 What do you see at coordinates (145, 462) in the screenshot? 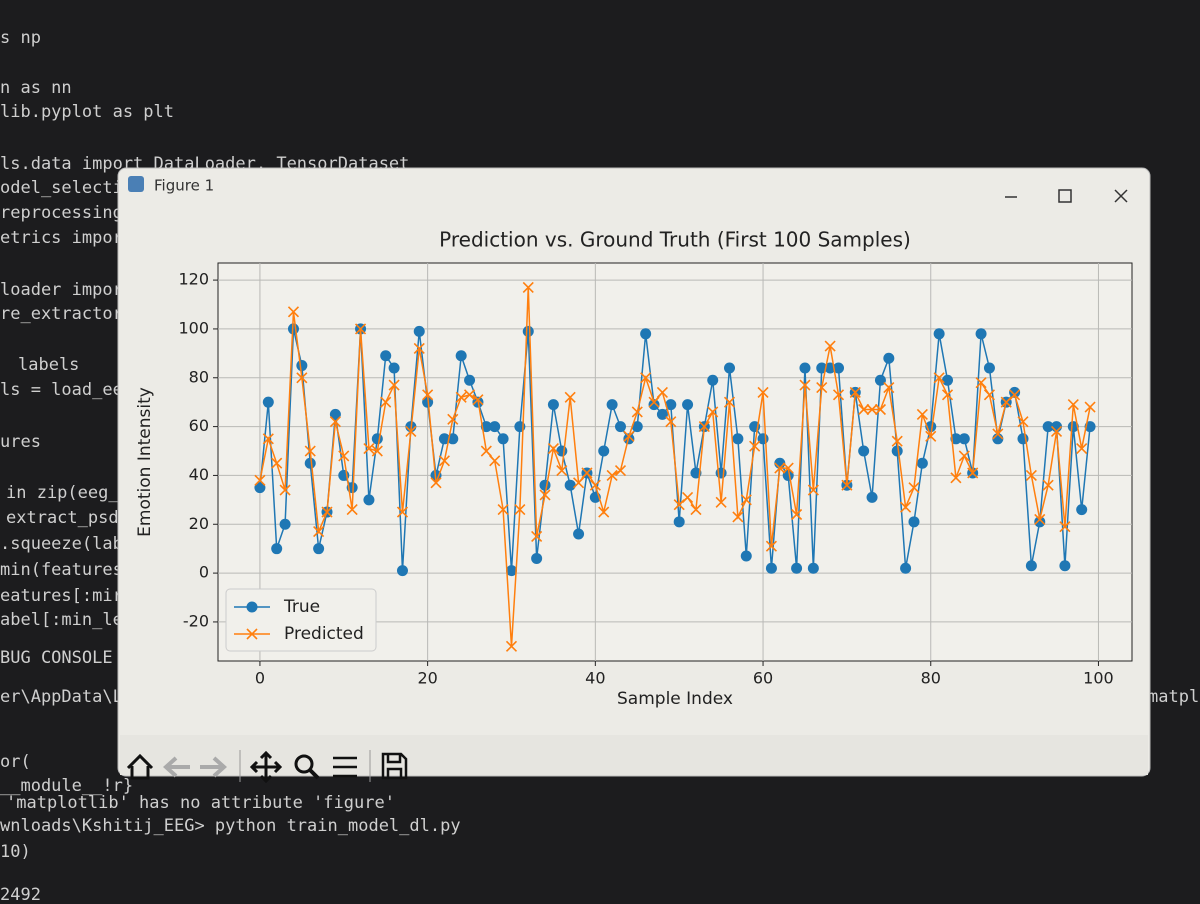
I see `y-axis-label: Emotion Intensity` at bounding box center [145, 462].